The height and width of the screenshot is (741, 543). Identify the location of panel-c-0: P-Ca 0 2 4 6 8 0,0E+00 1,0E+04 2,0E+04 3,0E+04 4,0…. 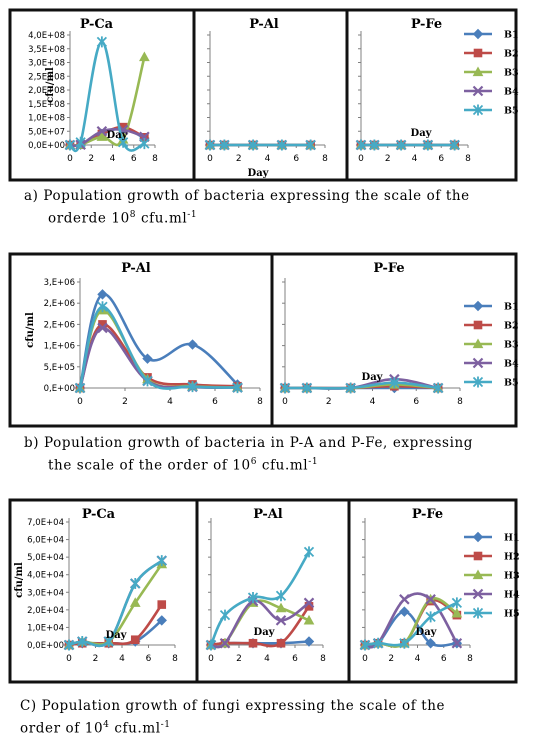
(102, 585).